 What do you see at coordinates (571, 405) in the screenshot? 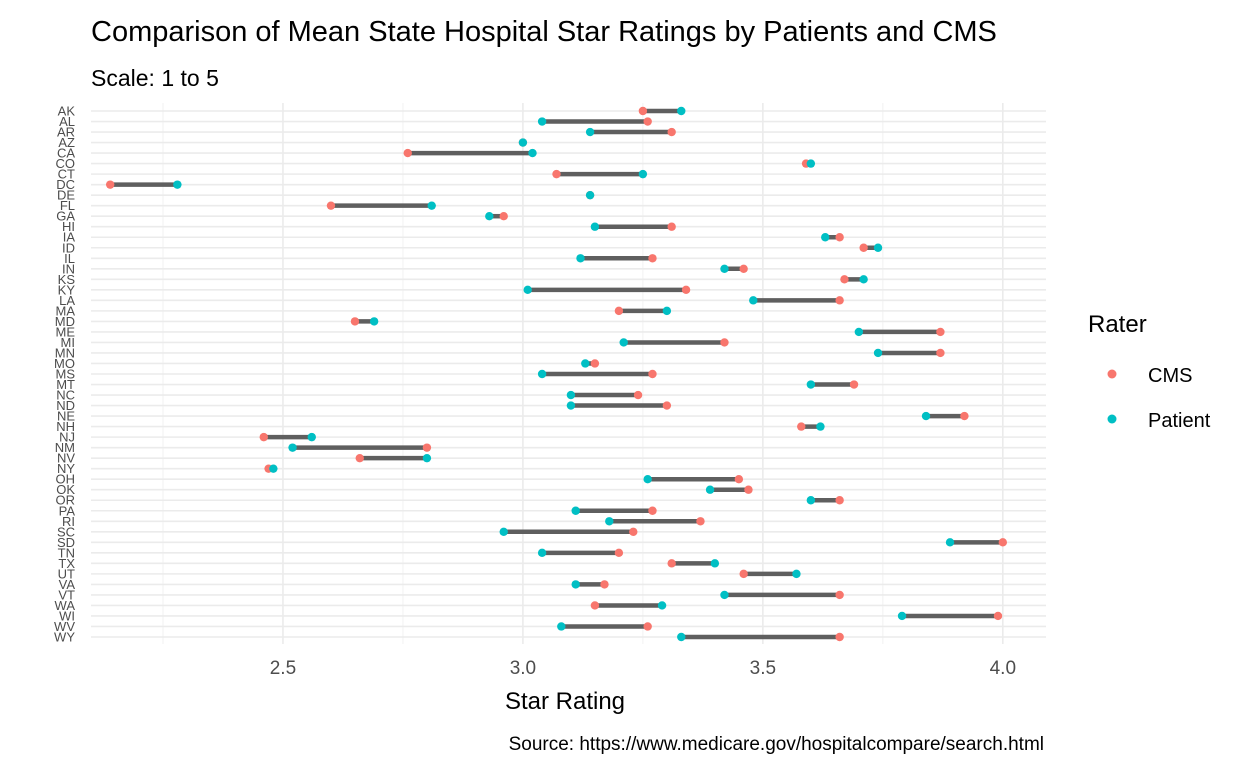
I see `patient-point-ND` at bounding box center [571, 405].